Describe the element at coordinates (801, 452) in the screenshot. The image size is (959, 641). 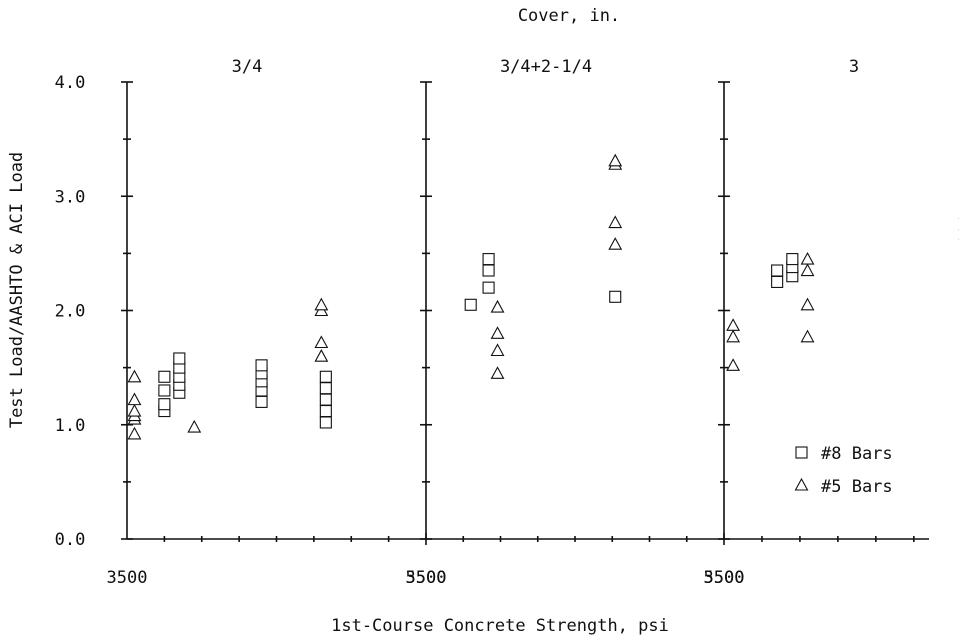
I see `legend-square-marker` at that location.